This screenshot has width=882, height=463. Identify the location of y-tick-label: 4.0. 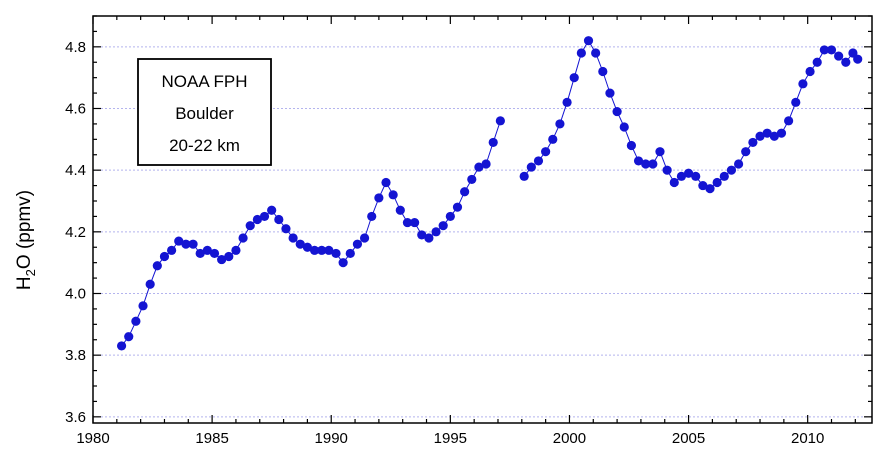
(75, 294).